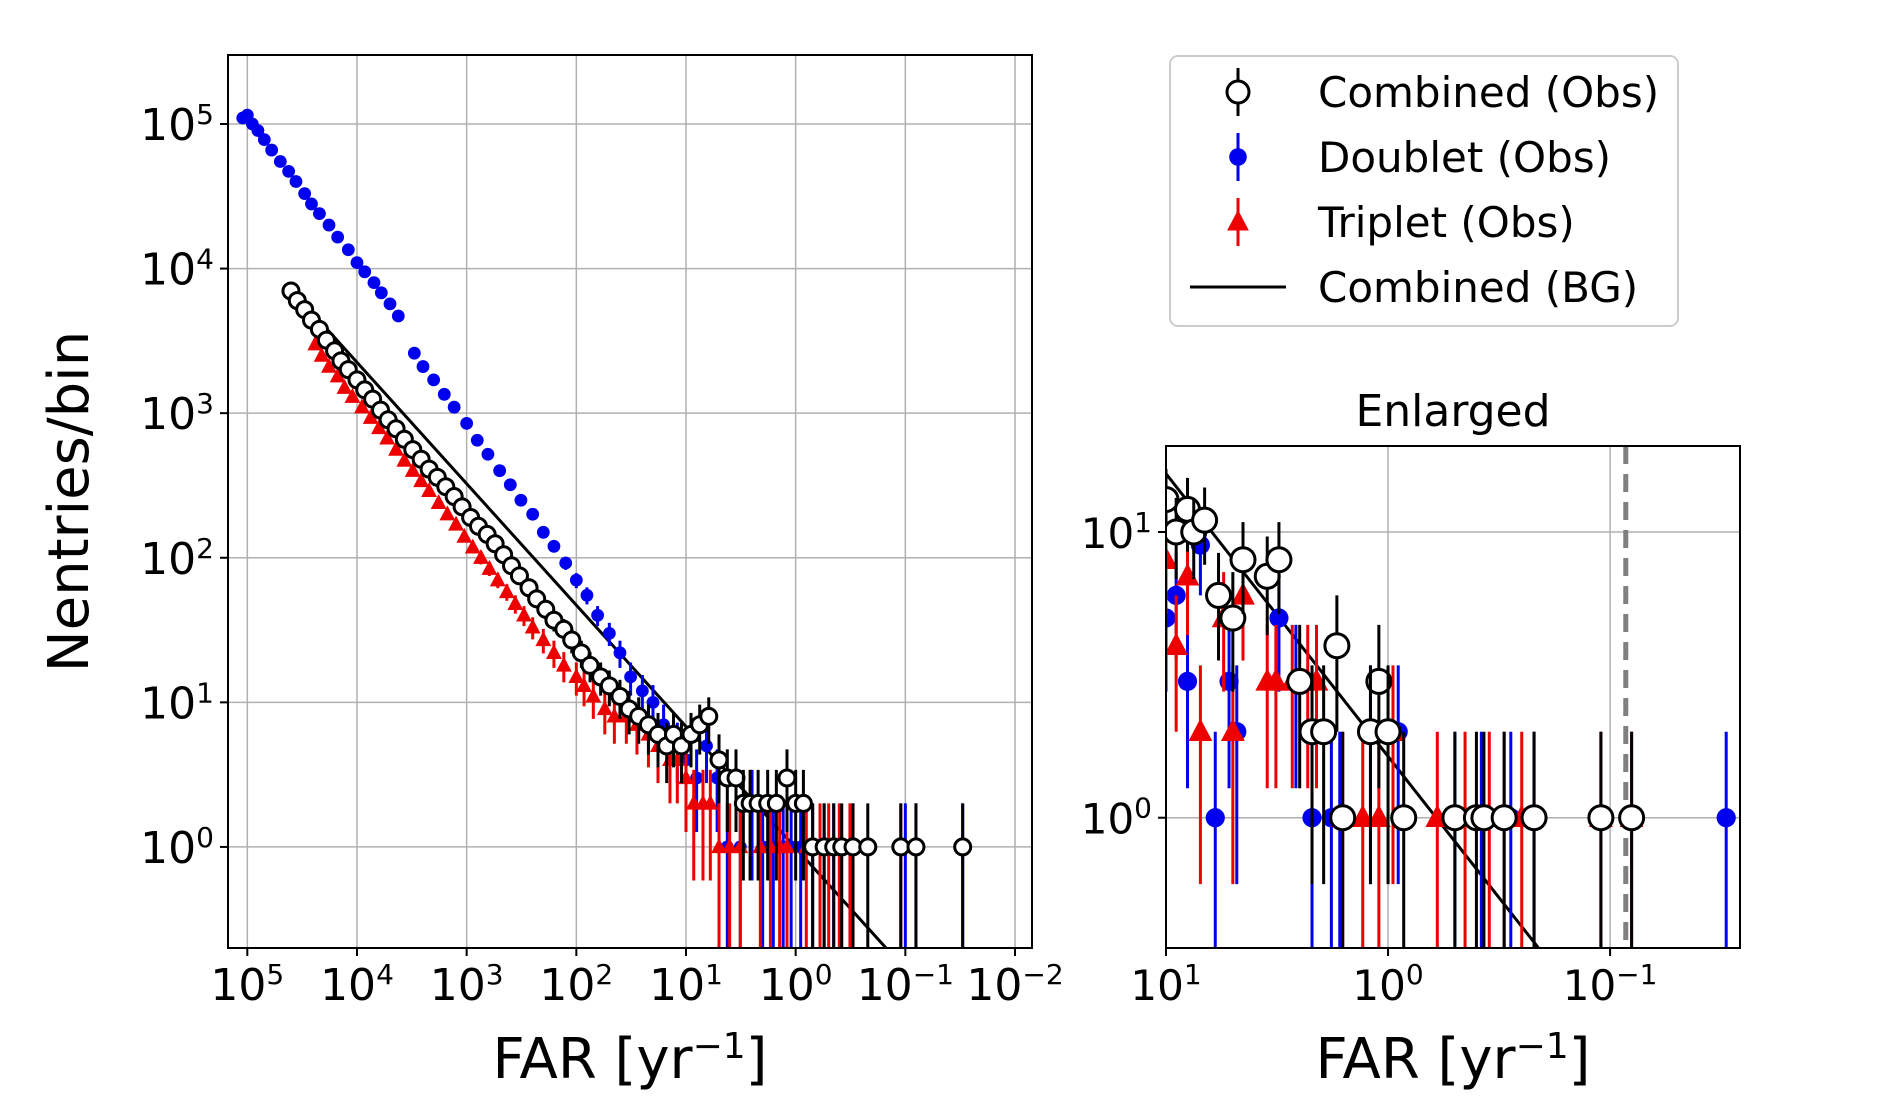  I want to click on inset-x-axis-label: FAR [yr−1], so click(1452, 1059).